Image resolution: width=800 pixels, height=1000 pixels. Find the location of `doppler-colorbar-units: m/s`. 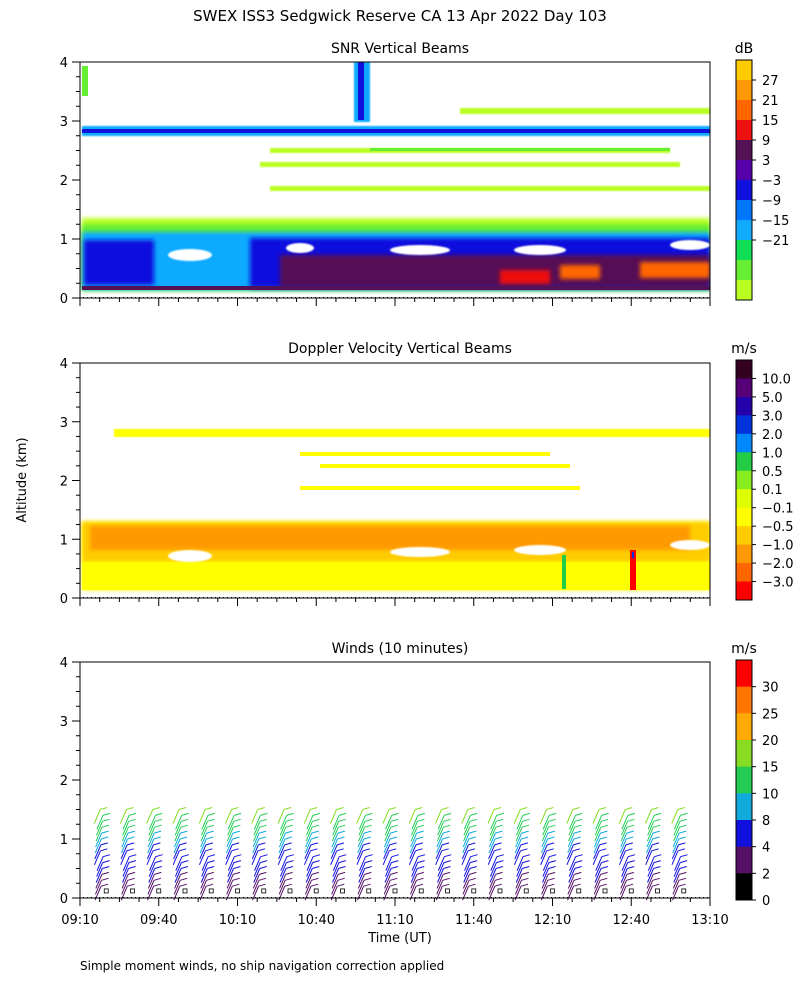

doppler-colorbar-units: m/s is located at coordinates (744, 349).